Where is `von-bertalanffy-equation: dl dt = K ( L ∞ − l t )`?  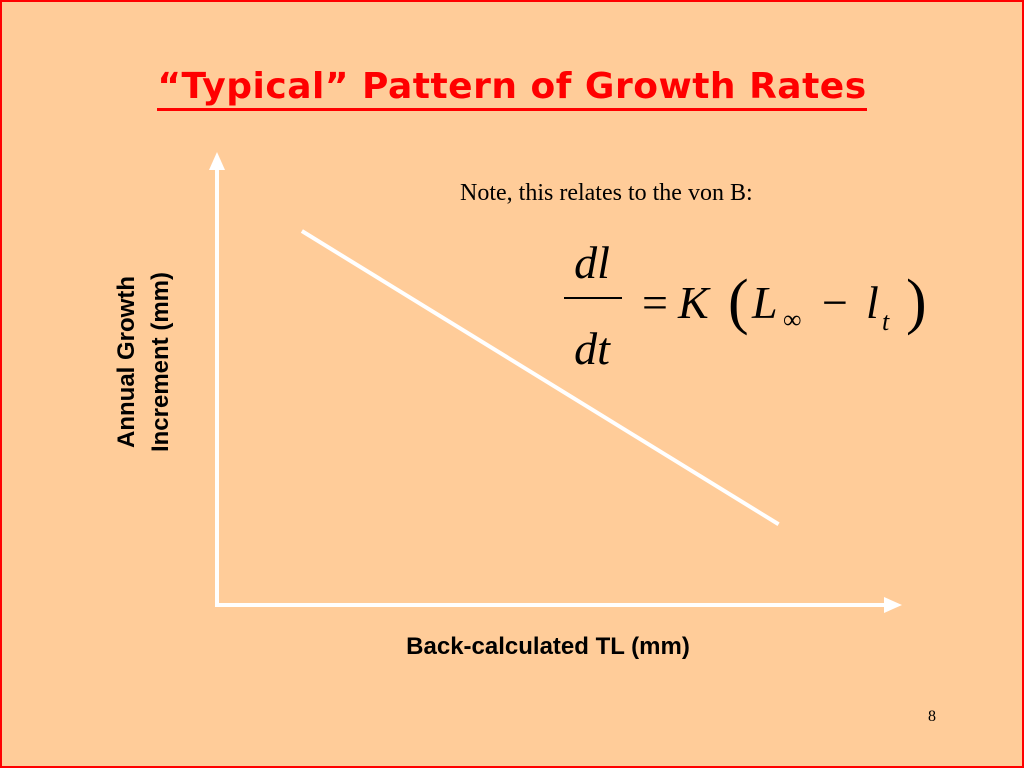 von-bertalanffy-equation: dl dt = K ( L ∞ − l t ) is located at coordinates (745, 305).